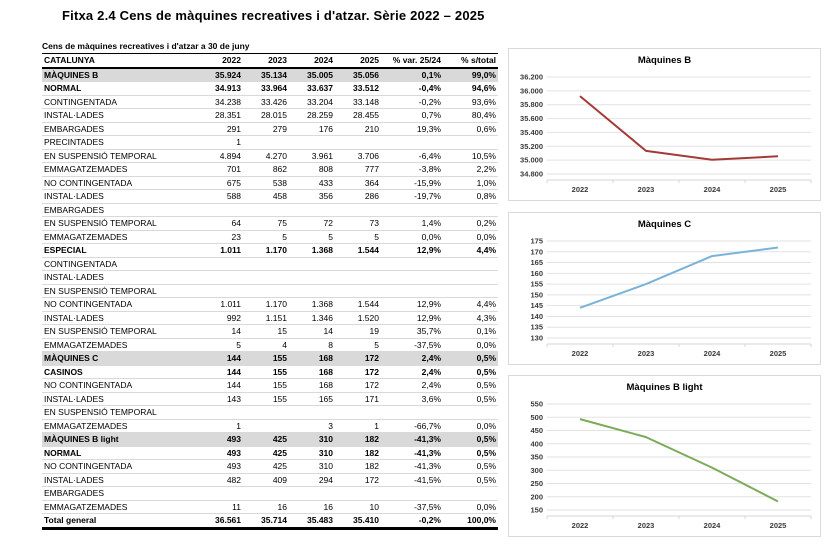 The width and height of the screenshot is (828, 559). Describe the element at coordinates (536, 457) in the screenshot. I see `svg-text: 350` at that location.